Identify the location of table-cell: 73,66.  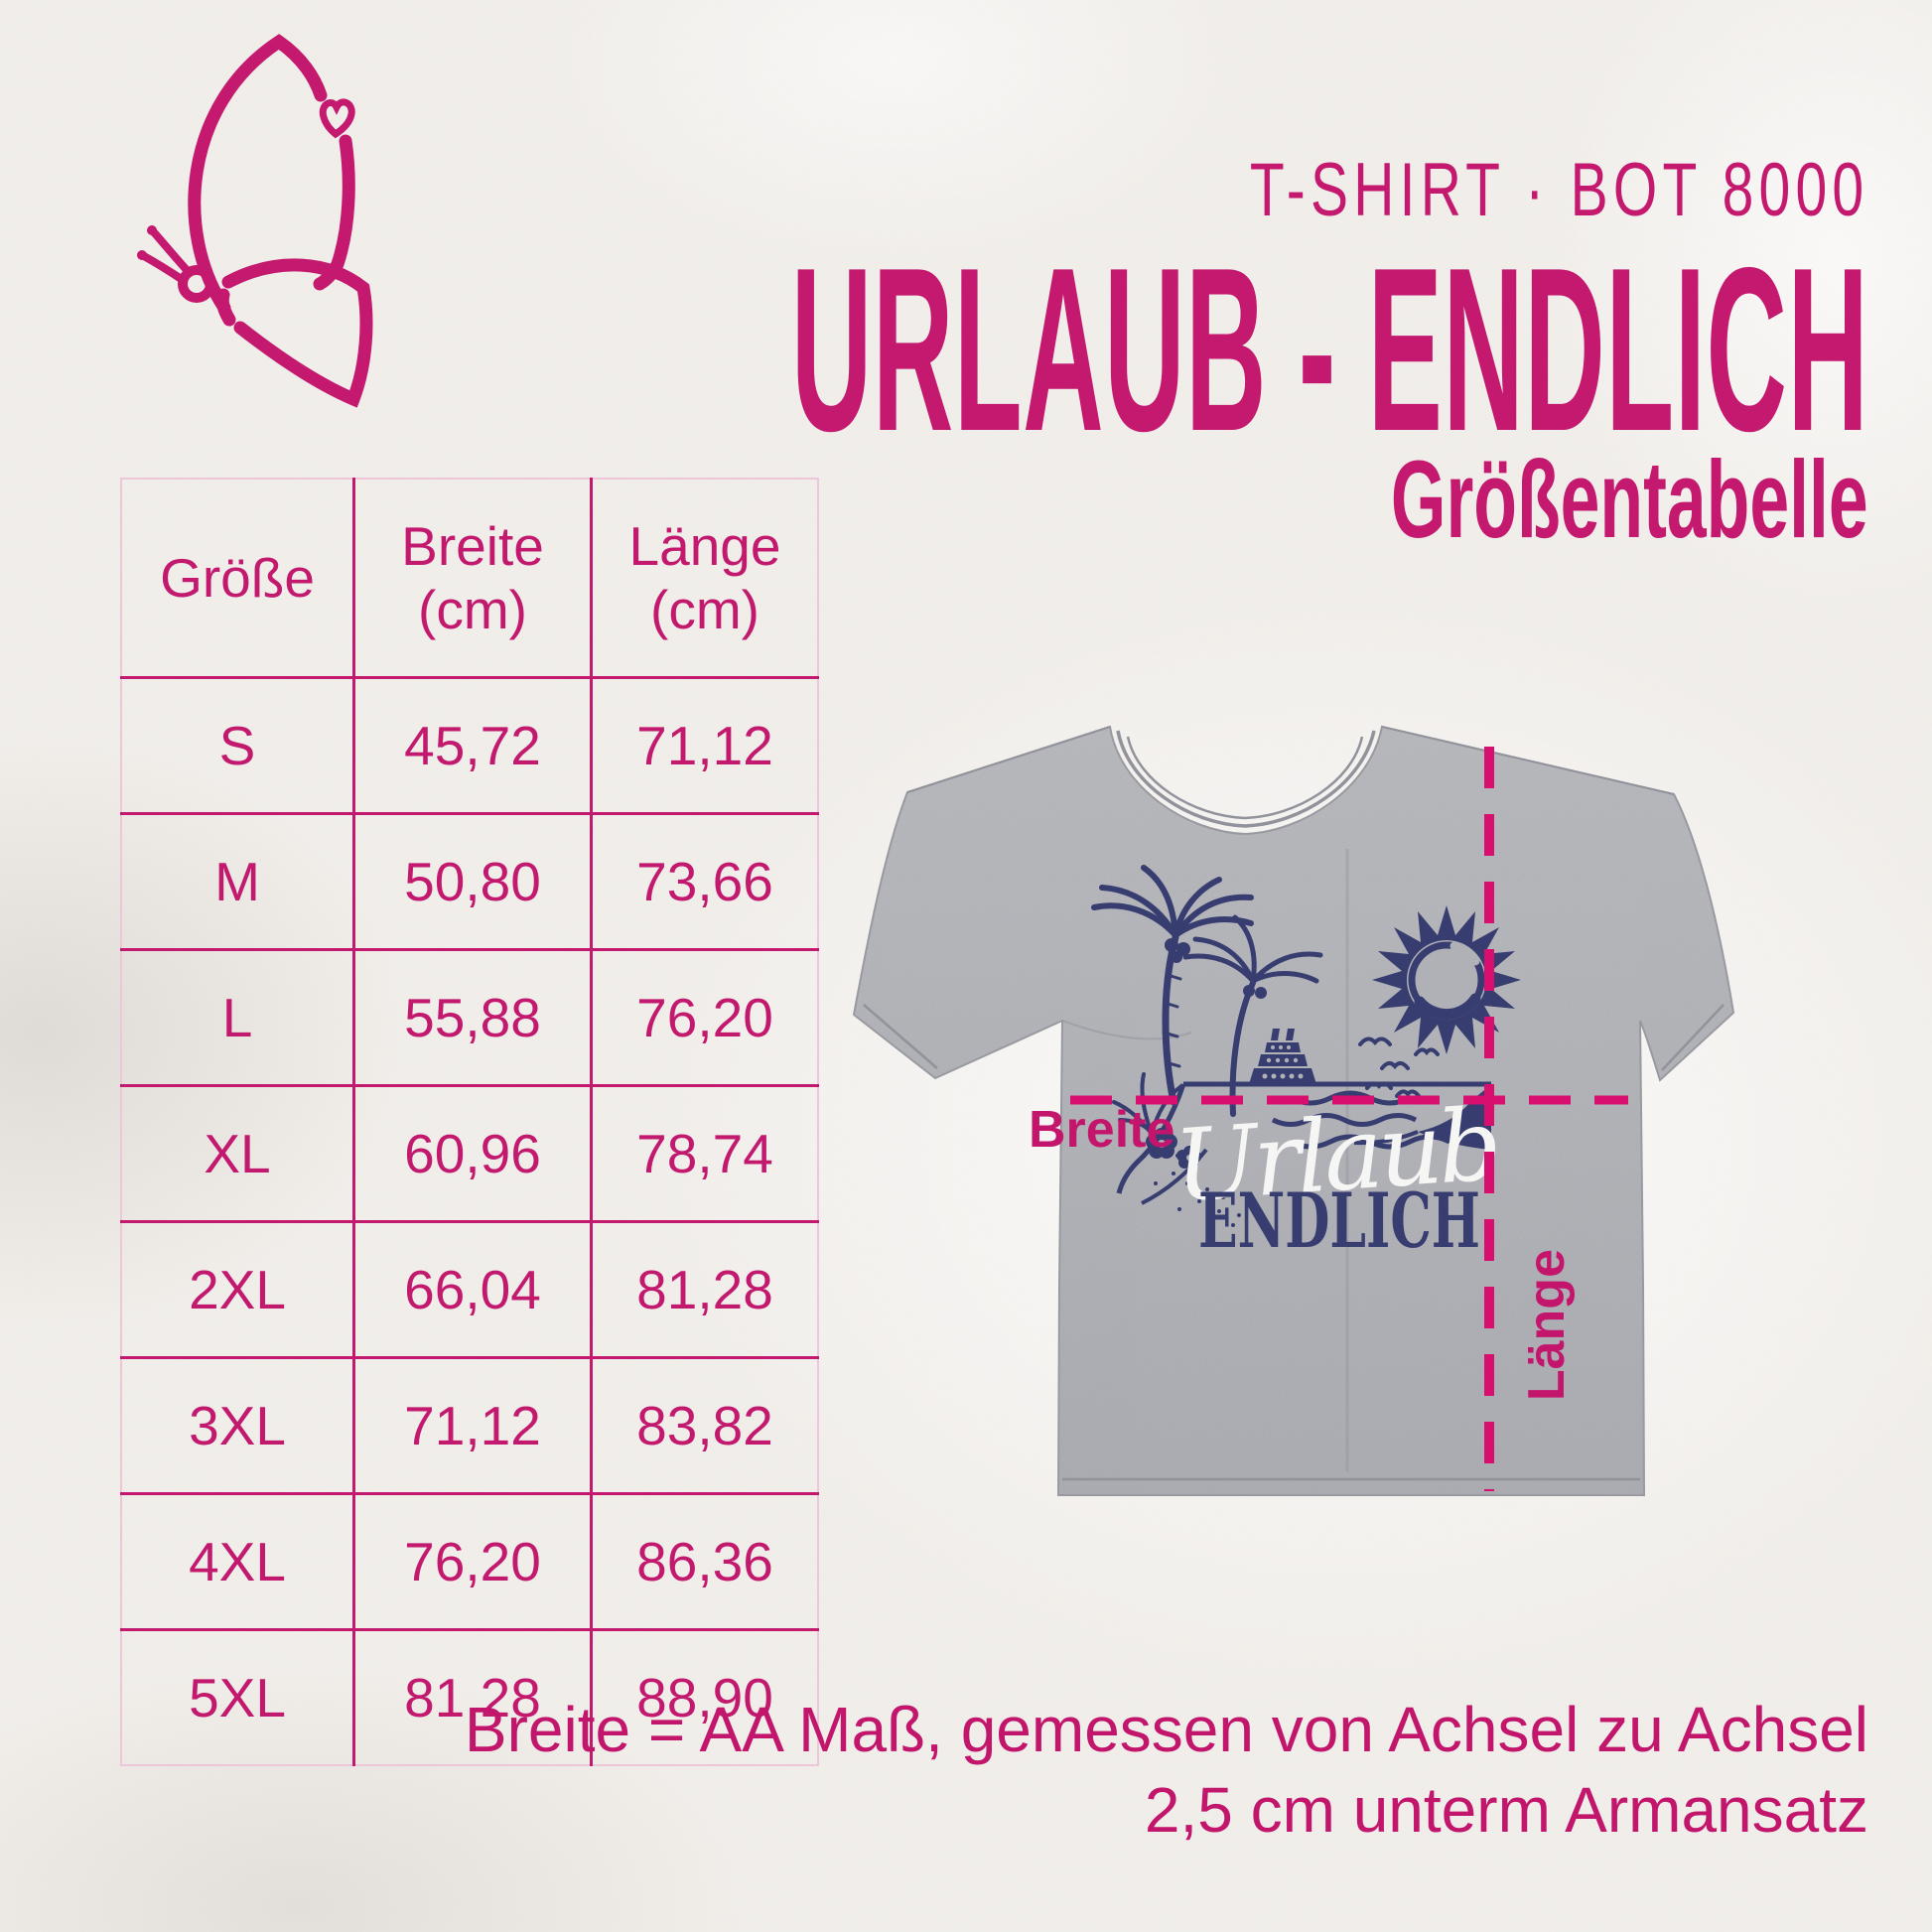
(704, 882).